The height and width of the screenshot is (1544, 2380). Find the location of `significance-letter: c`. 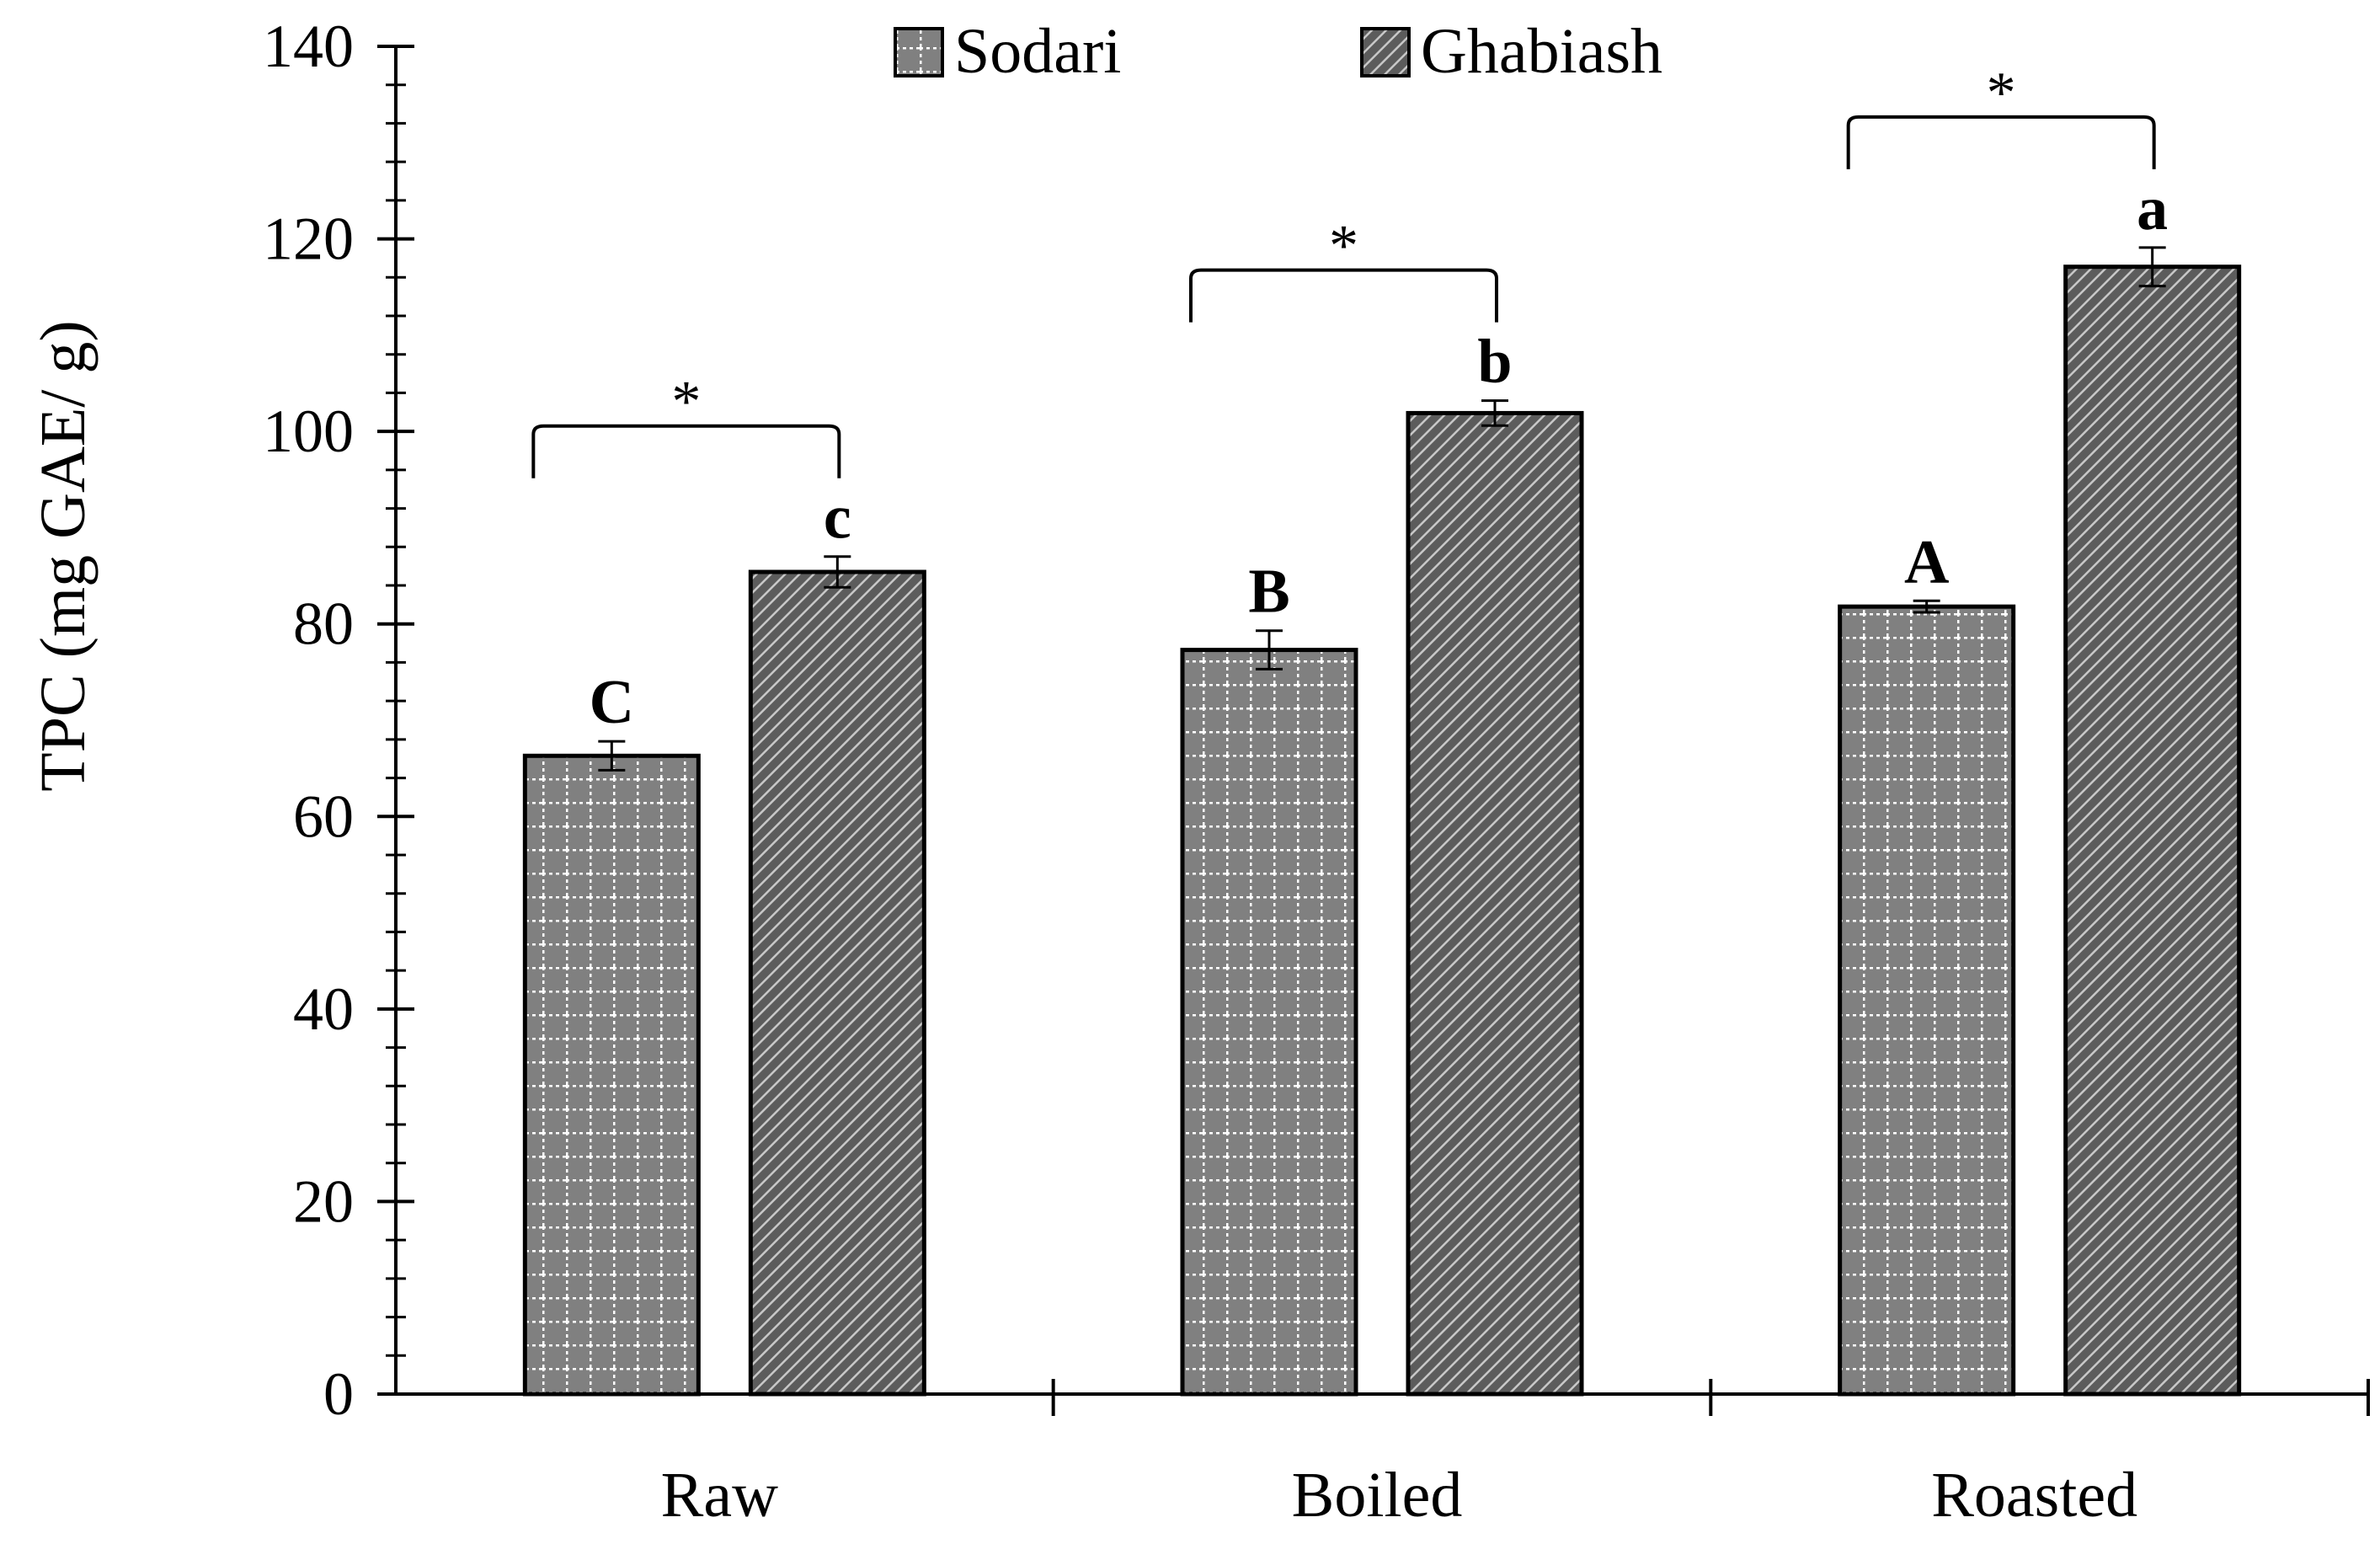

significance-letter: c is located at coordinates (837, 518).